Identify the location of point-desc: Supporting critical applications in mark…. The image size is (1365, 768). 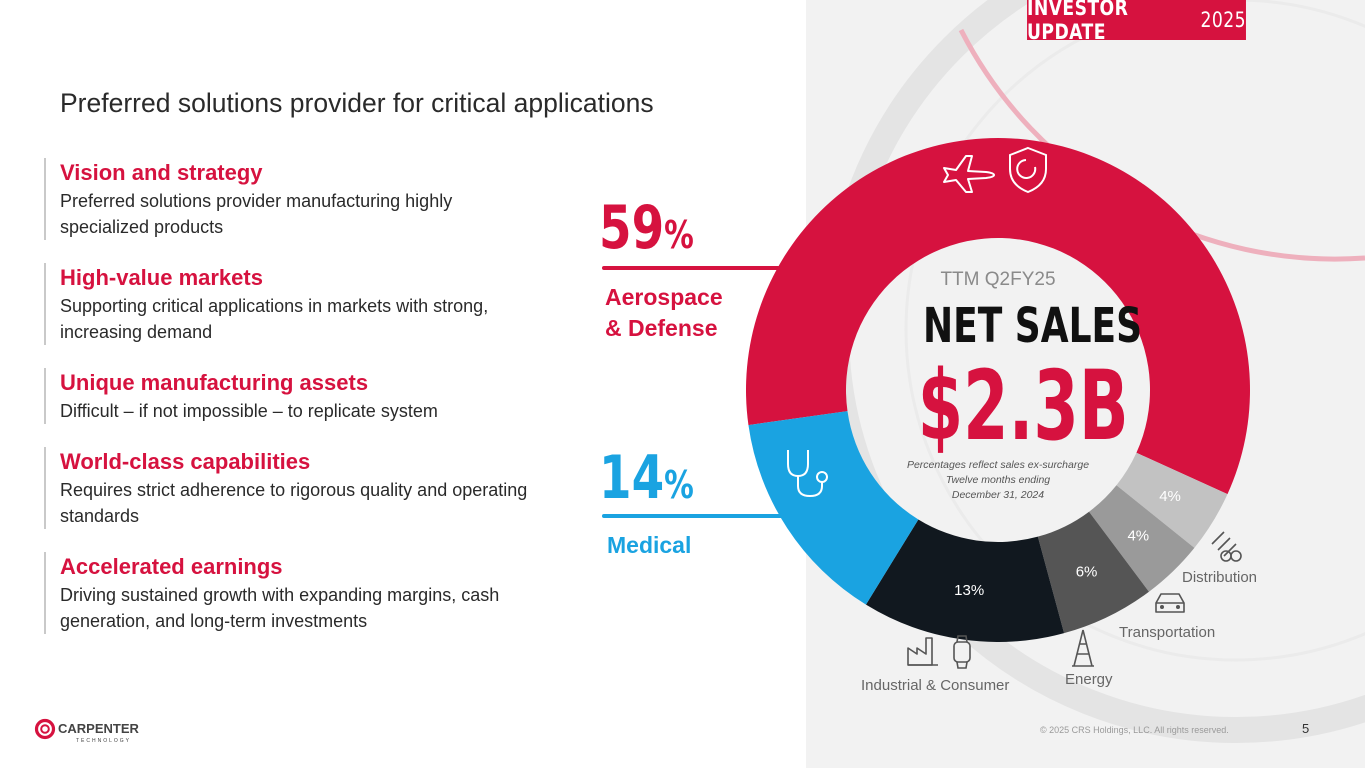
(274, 319).